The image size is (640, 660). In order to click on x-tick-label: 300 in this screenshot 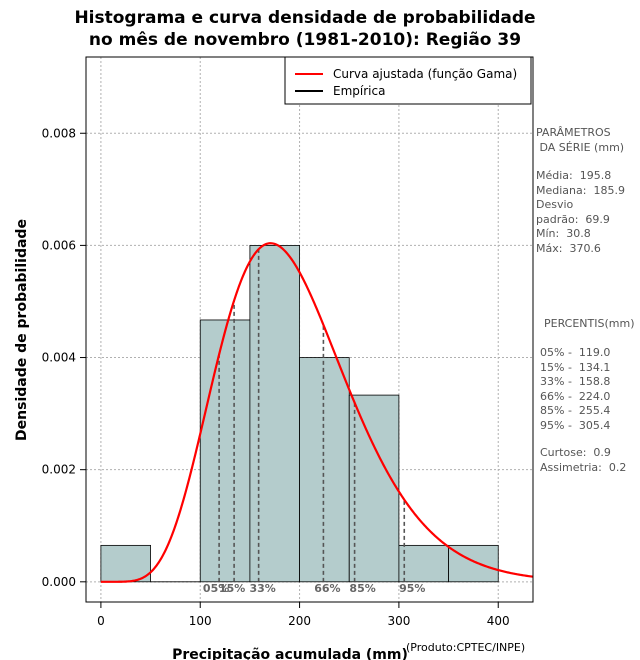, I will do `click(398, 621)`.